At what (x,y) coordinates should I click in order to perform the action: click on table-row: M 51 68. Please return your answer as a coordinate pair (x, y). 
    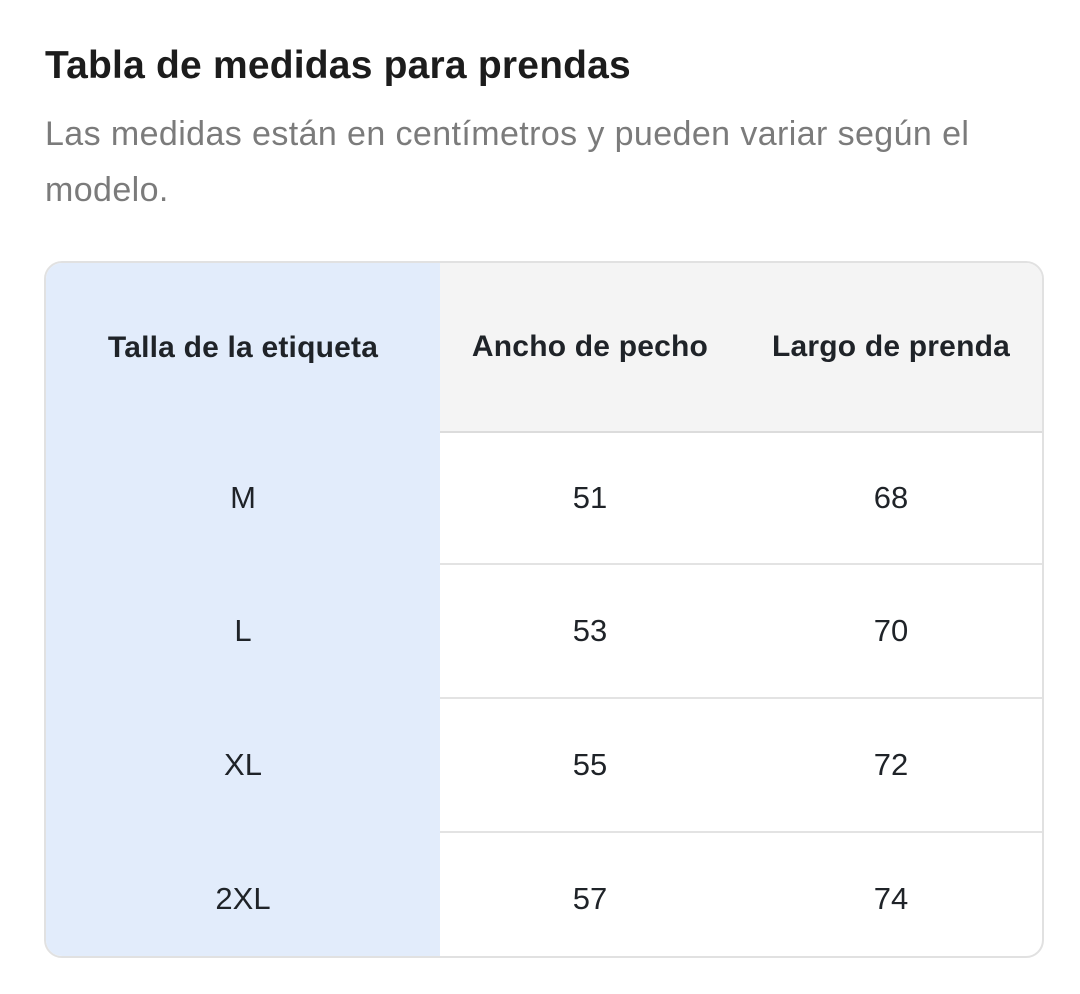
    Looking at the image, I should click on (544, 498).